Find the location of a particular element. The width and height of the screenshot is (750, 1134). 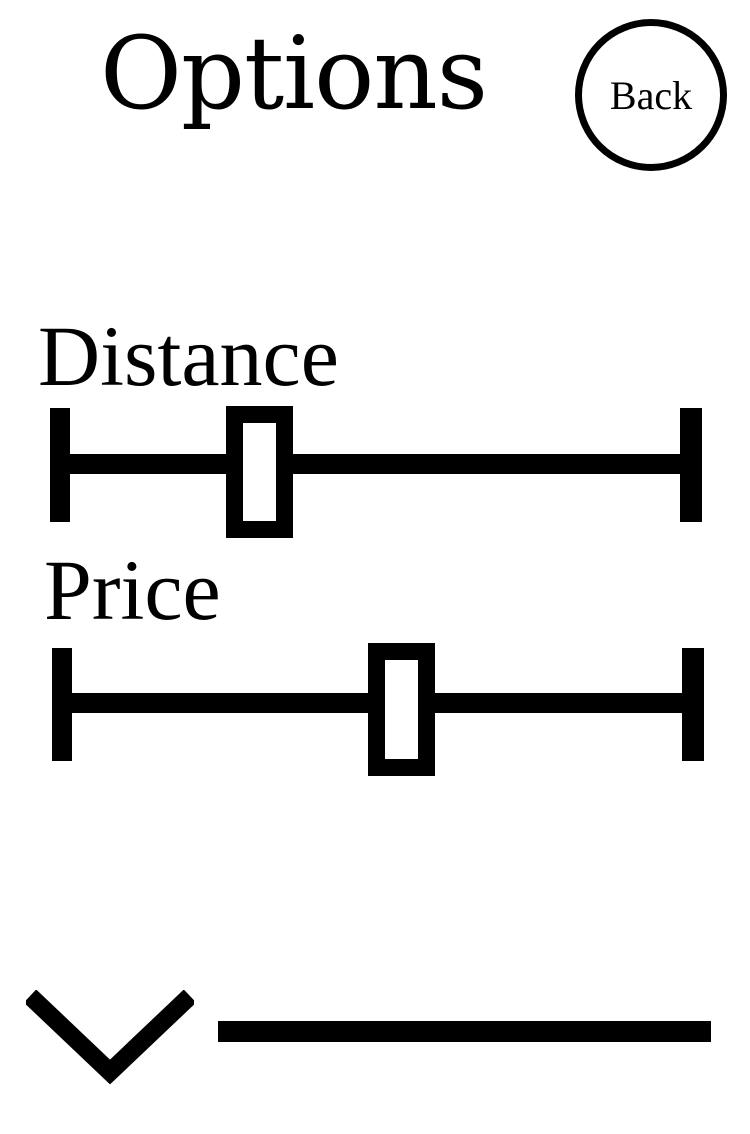

back-button-label: Back is located at coordinates (651, 95).